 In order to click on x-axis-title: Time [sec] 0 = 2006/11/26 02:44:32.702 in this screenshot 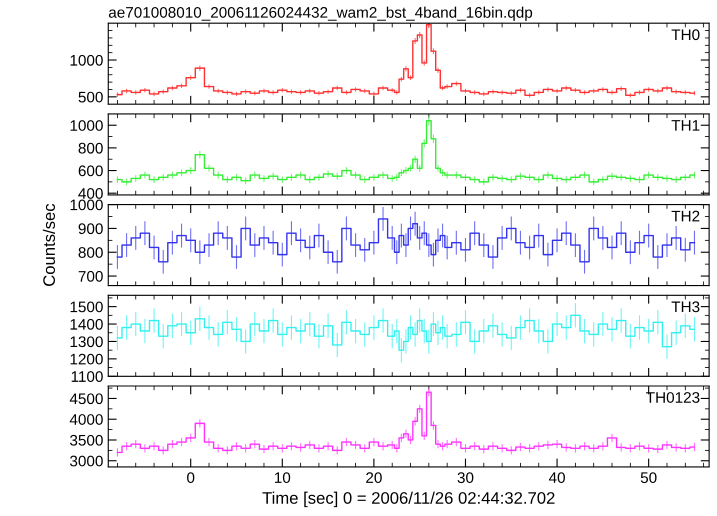, I will do `click(408, 500)`.